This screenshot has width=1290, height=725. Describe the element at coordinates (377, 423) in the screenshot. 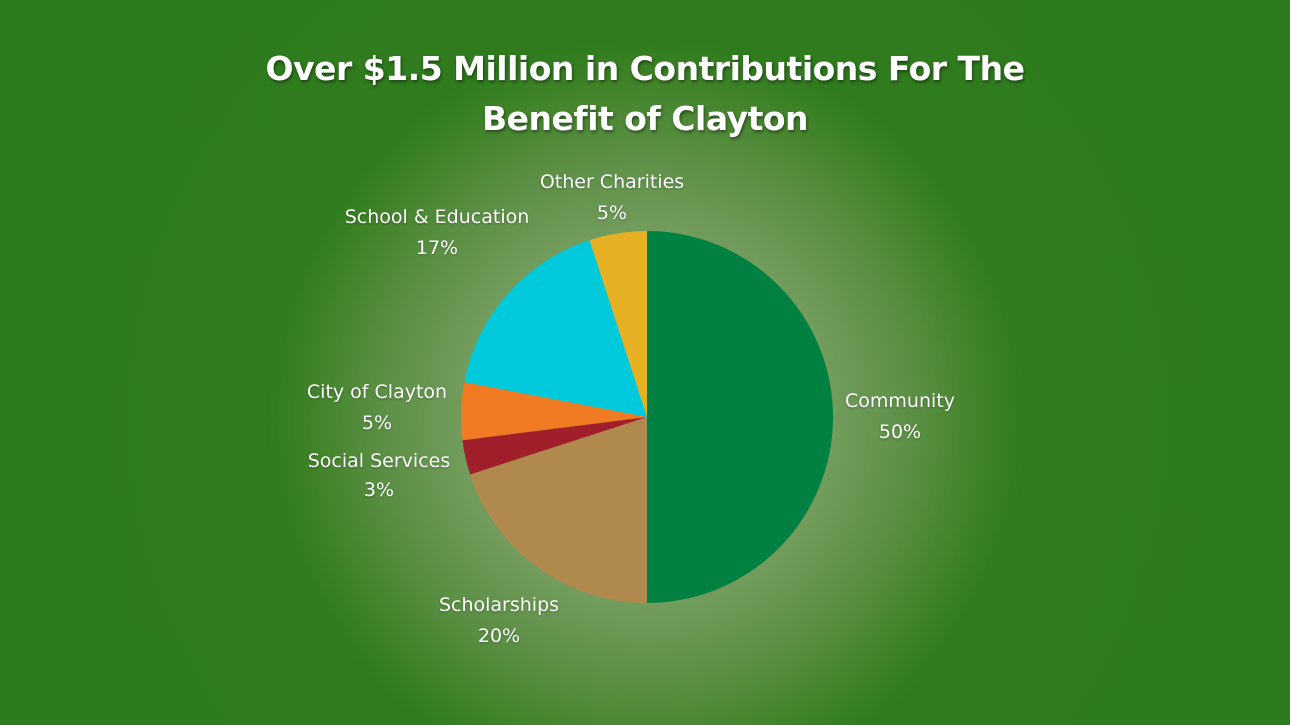

I see `label-city-of-clayton-percent: 5%` at that location.